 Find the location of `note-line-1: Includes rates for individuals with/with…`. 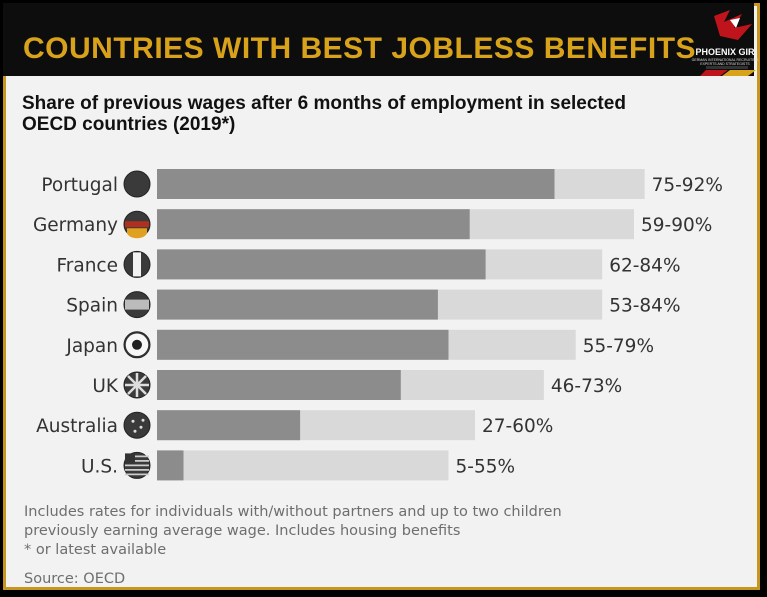

note-line-1: Includes rates for individuals with/with… is located at coordinates (293, 512).